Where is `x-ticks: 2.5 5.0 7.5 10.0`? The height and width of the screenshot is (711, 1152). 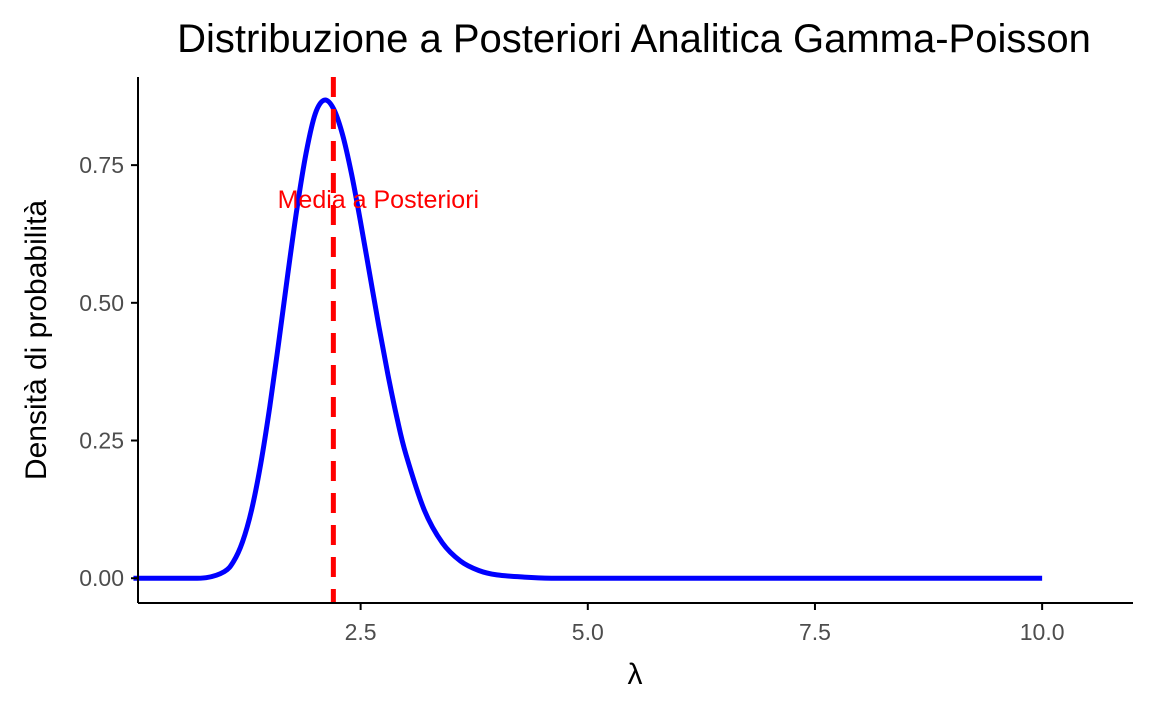
x-ticks: 2.5 5.0 7.5 10.0 is located at coordinates (705, 624).